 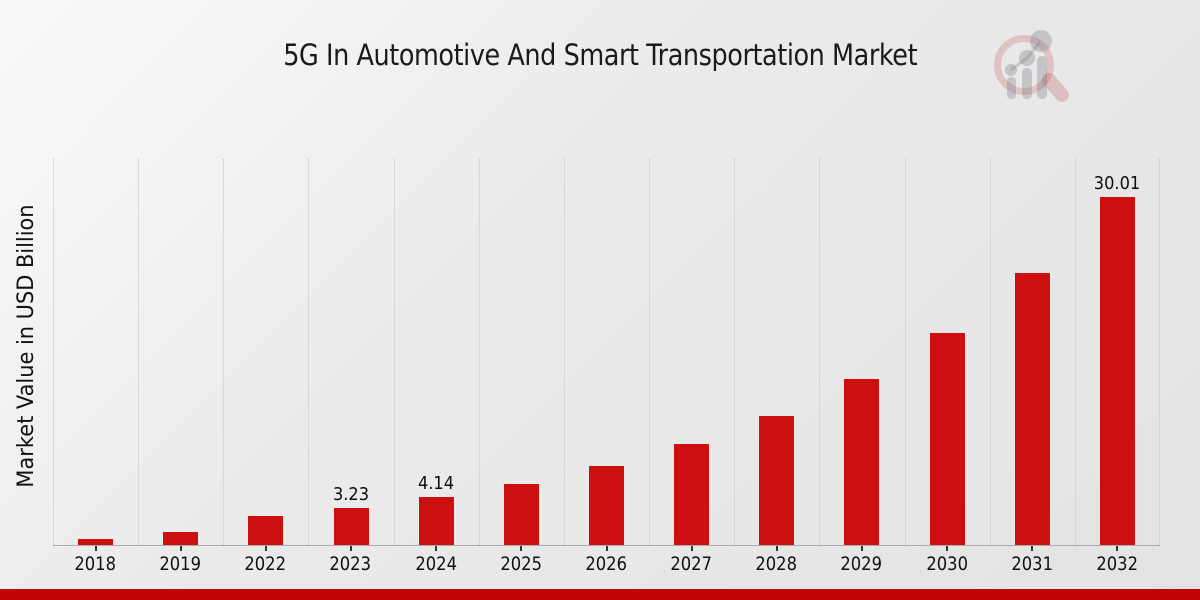 What do you see at coordinates (1027, 58) in the screenshot?
I see `logo-dot-medium` at bounding box center [1027, 58].